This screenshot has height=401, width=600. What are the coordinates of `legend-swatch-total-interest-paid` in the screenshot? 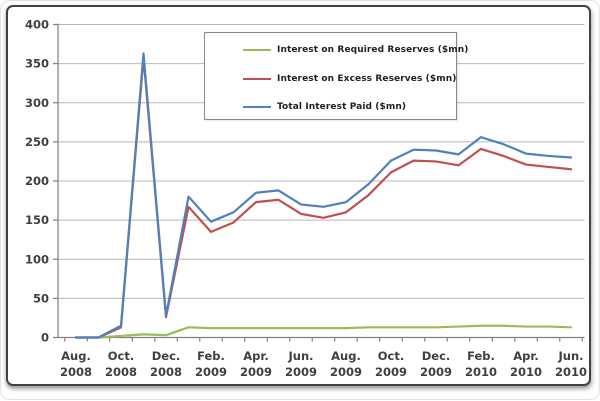 It's located at (257, 107).